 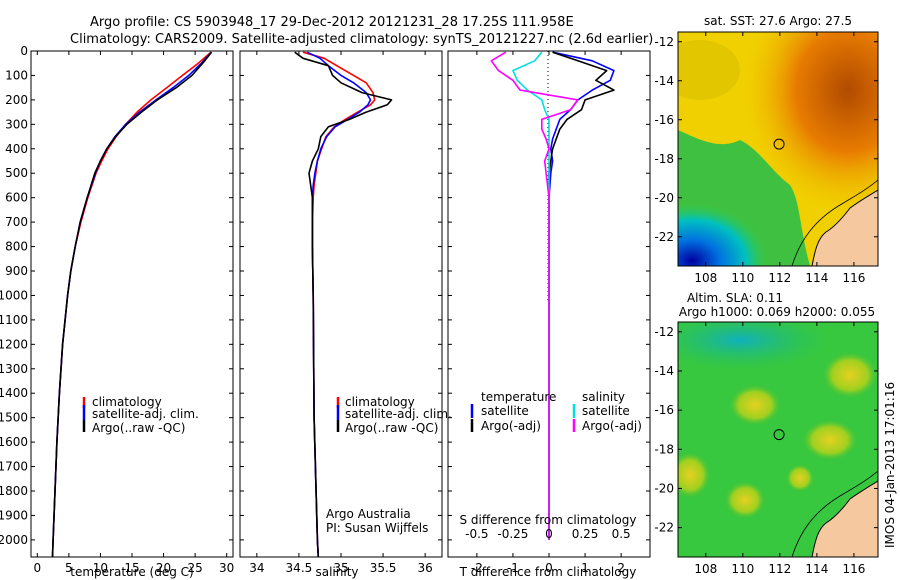 I want to click on difference-xlabel: T difference from climatology, so click(x=548, y=572).